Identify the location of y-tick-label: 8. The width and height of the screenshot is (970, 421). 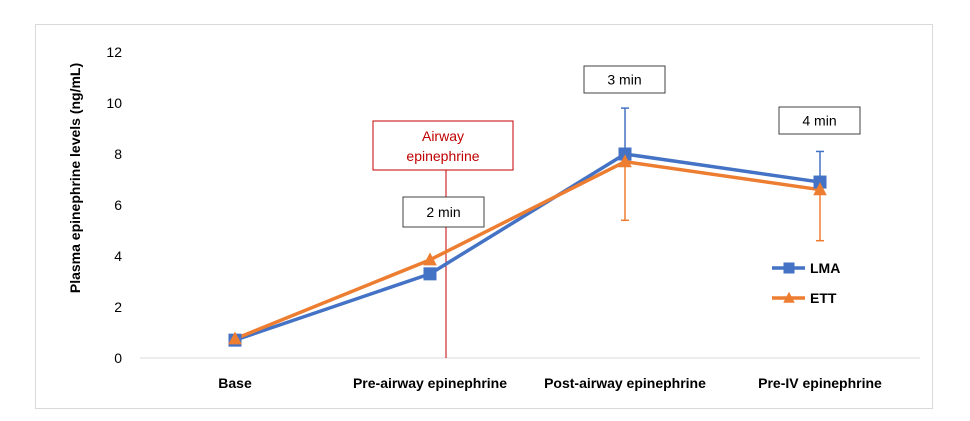
(118, 154).